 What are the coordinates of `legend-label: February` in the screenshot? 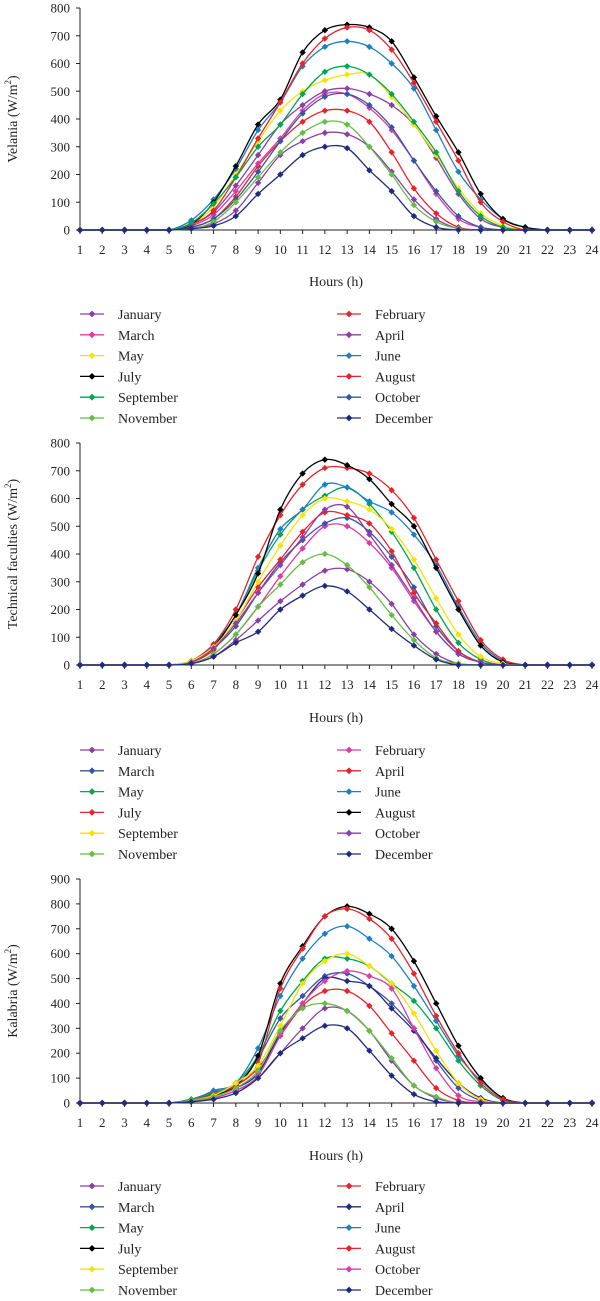 It's located at (400, 751).